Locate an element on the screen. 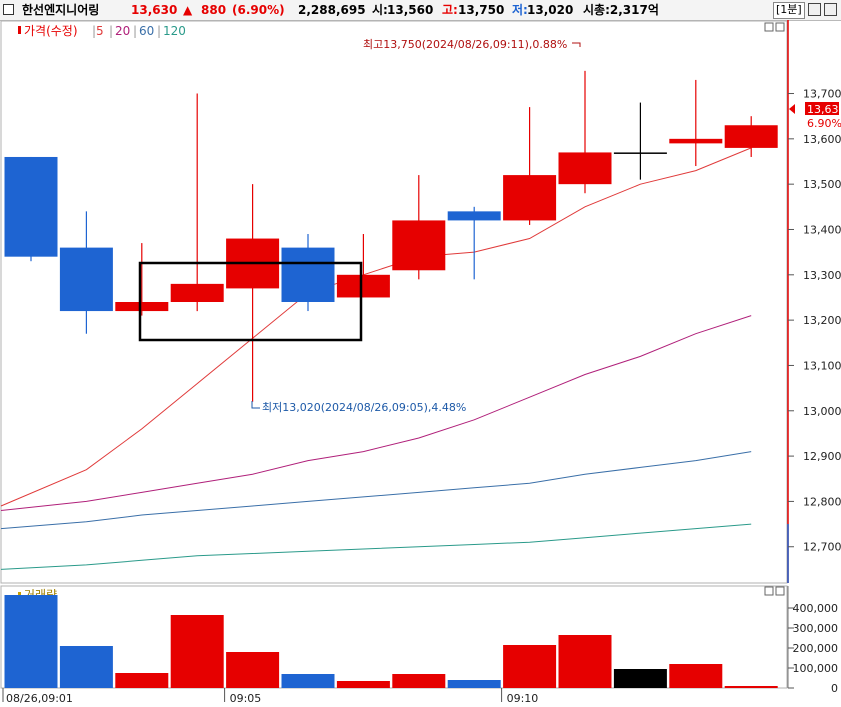  legend-ma120: 120 is located at coordinates (174, 31).